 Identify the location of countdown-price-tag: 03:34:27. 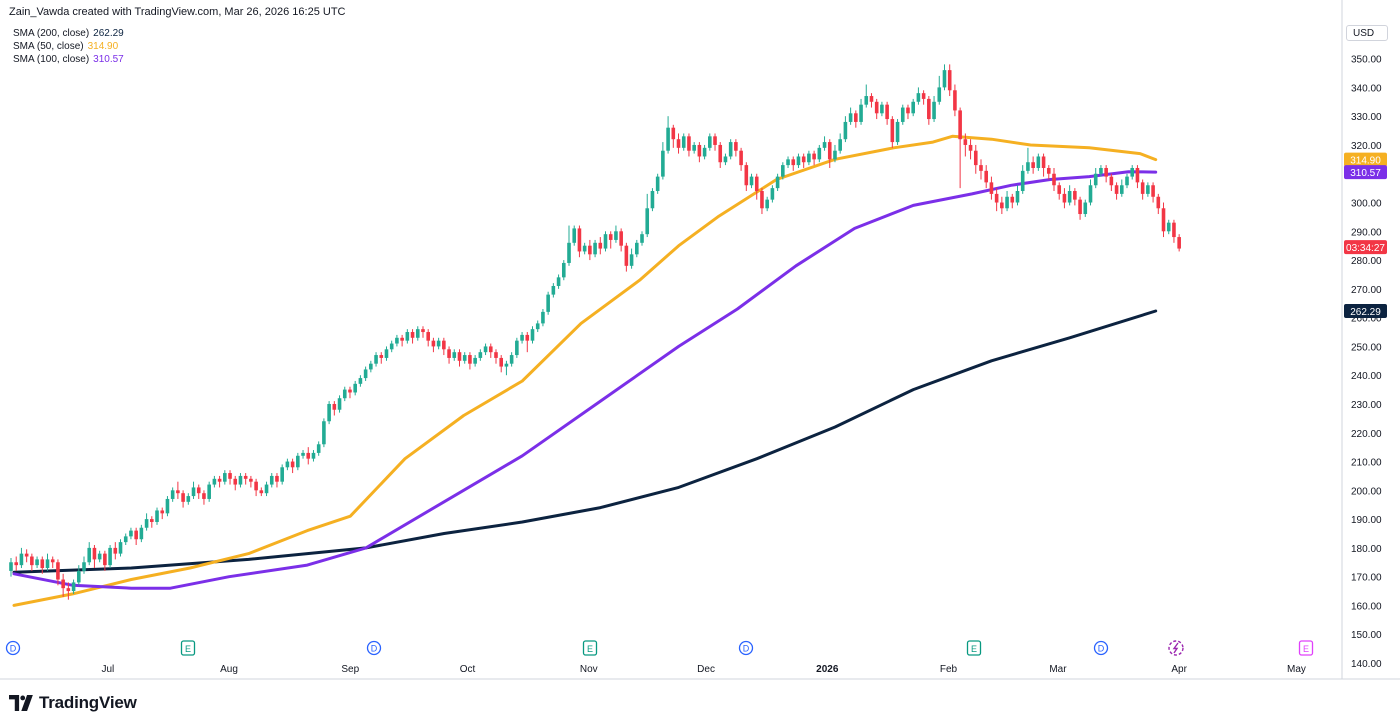
(1365, 247).